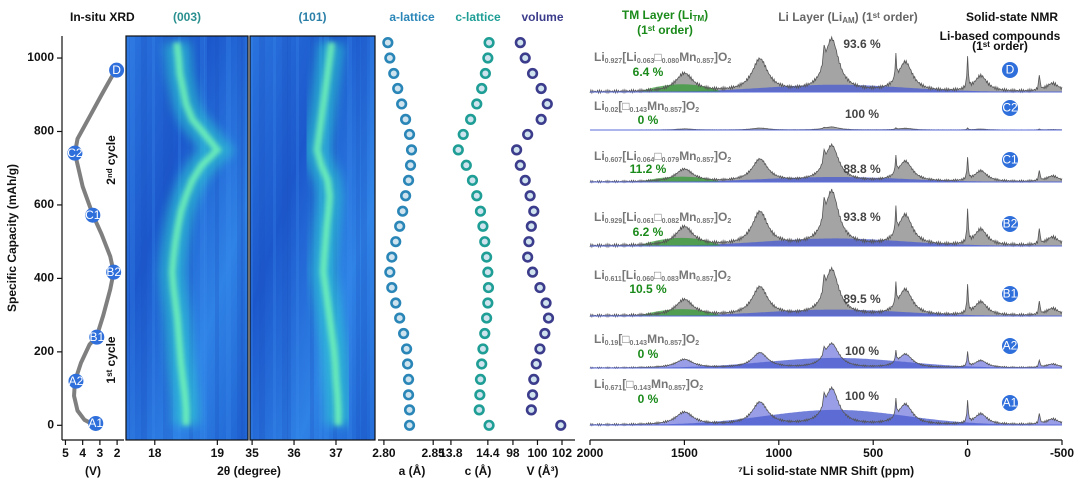 This screenshot has width=1080, height=490. What do you see at coordinates (384, 453) in the screenshot?
I see `x-tick-label: 2.80` at bounding box center [384, 453].